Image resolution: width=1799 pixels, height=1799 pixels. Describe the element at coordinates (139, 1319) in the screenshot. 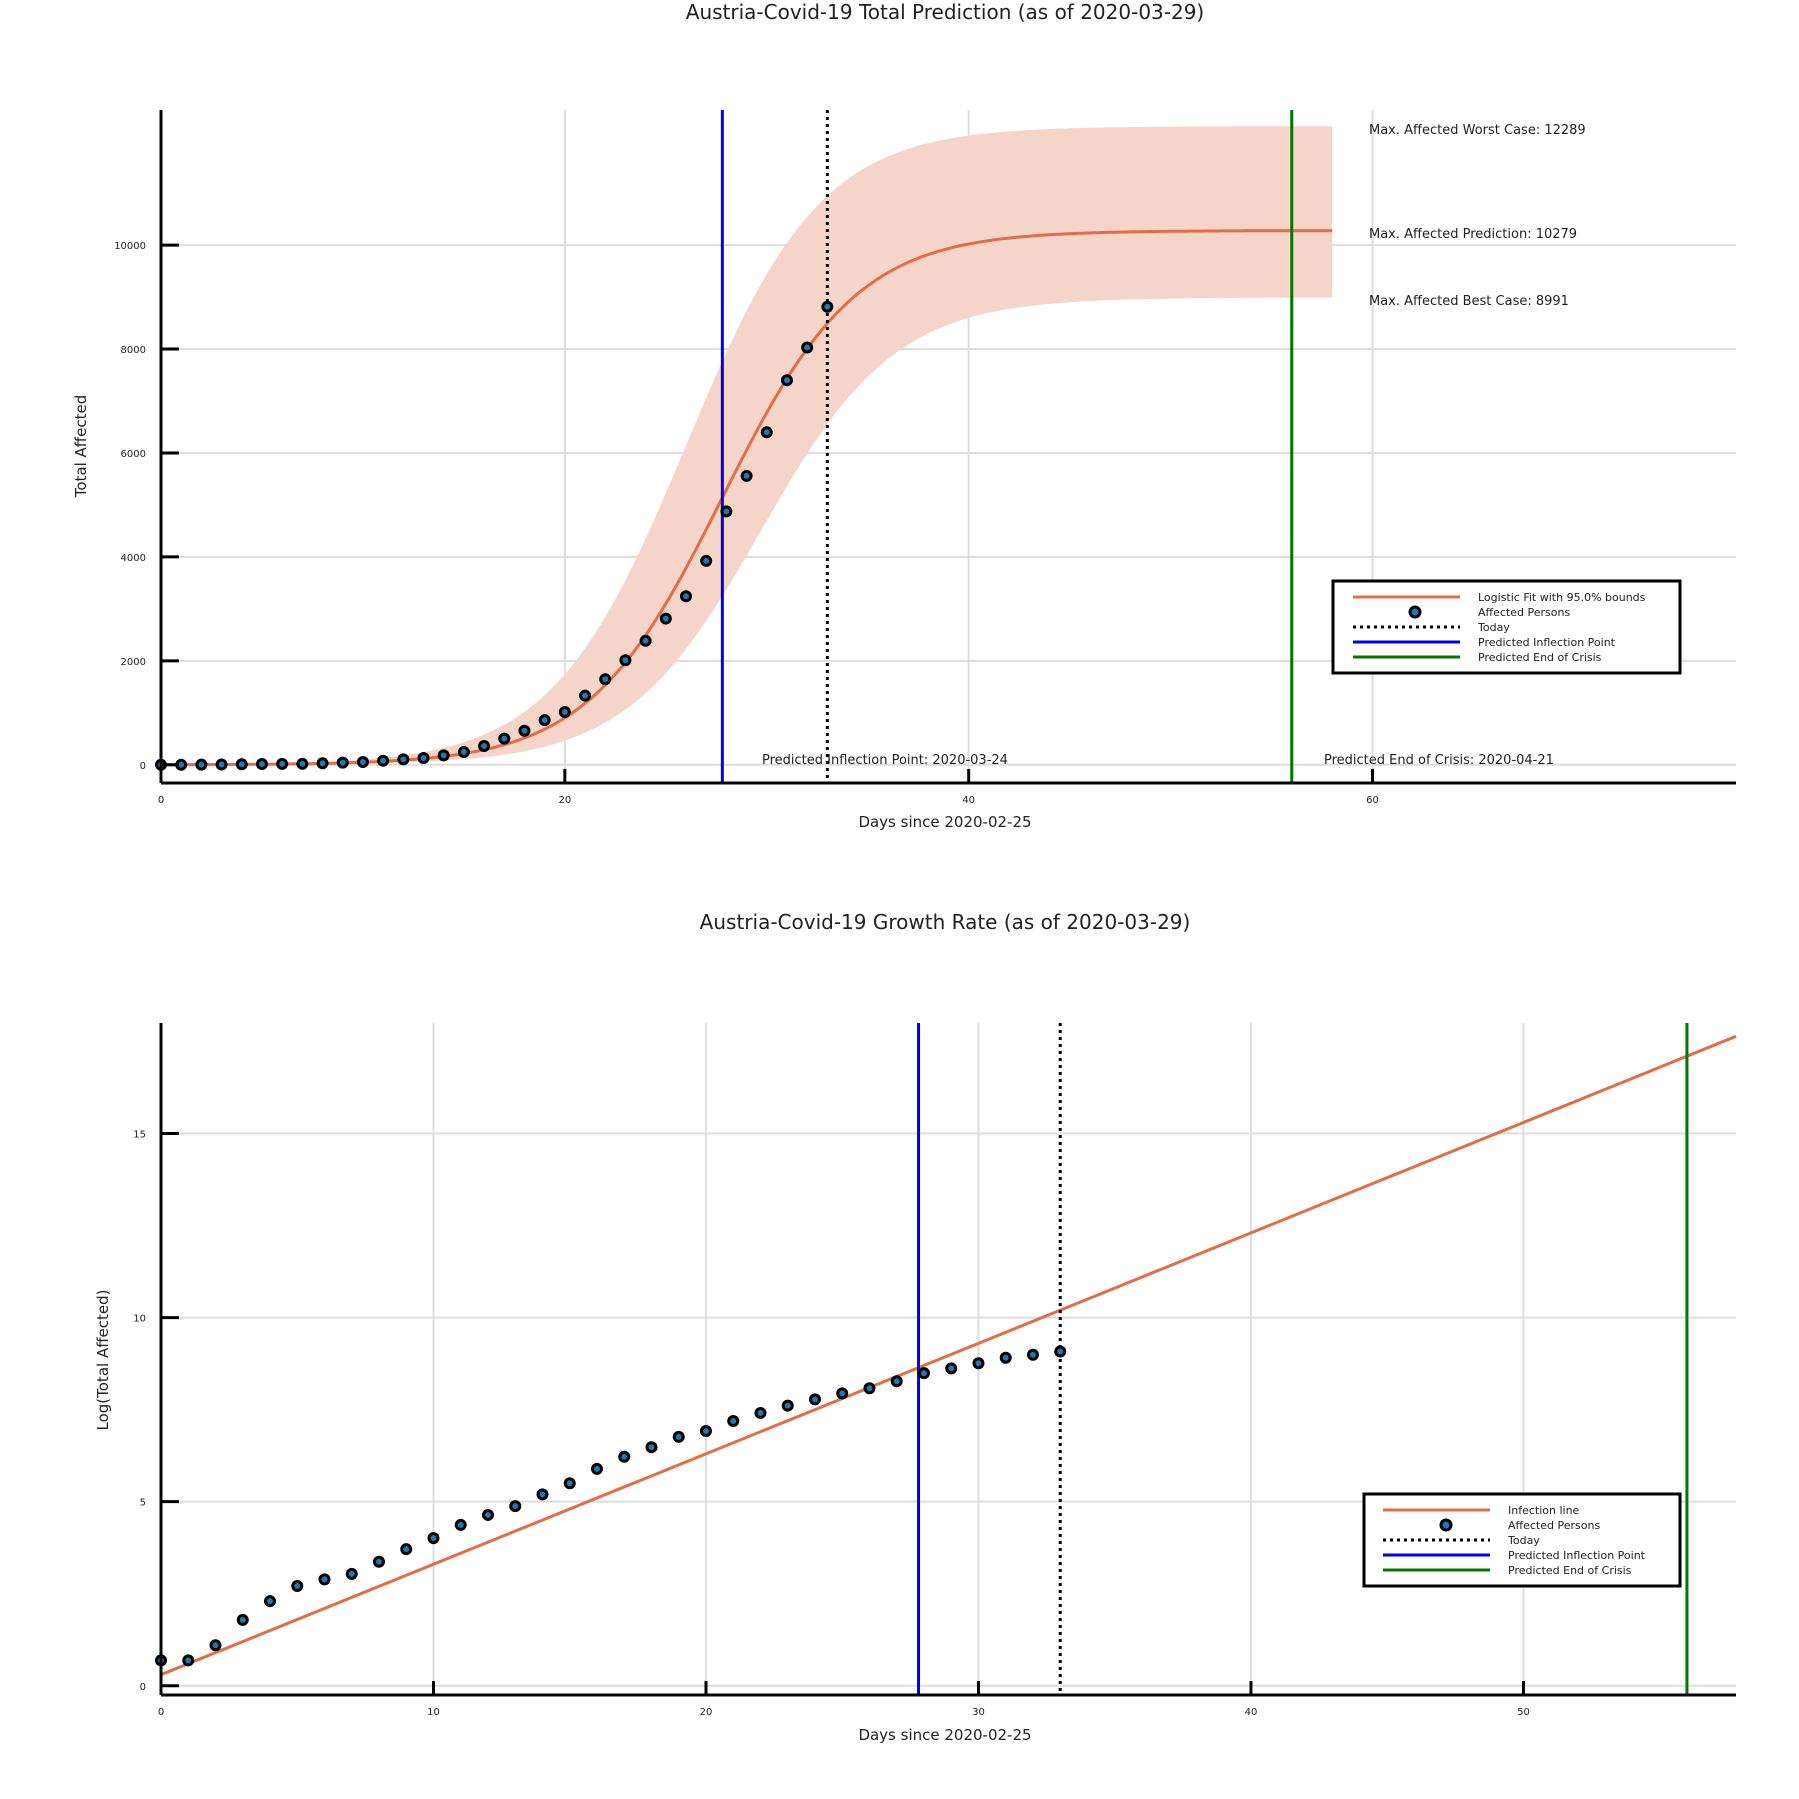

I see `y-tick-label: 10` at that location.